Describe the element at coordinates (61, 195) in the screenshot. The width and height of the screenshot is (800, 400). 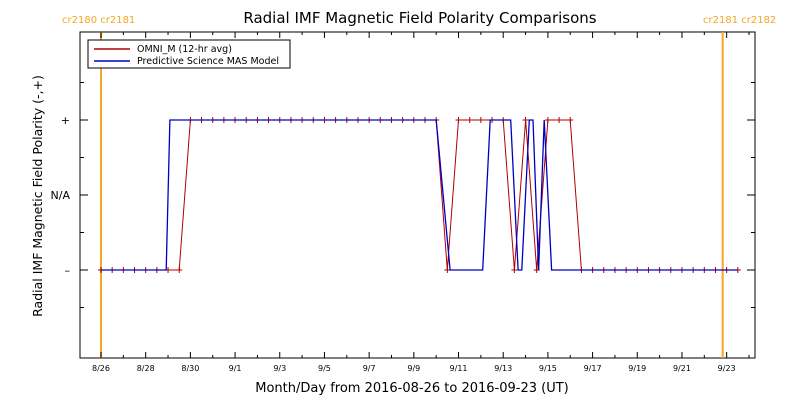
I see `y-tick-label: N/A` at that location.